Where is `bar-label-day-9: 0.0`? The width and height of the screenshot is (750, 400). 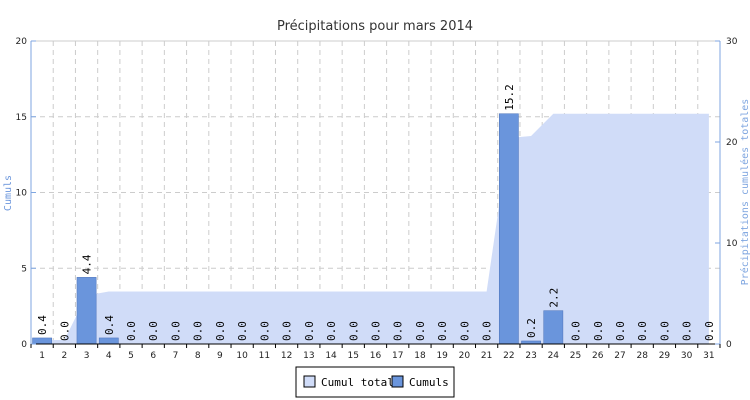 bar-label-day-9: 0.0 is located at coordinates (220, 331).